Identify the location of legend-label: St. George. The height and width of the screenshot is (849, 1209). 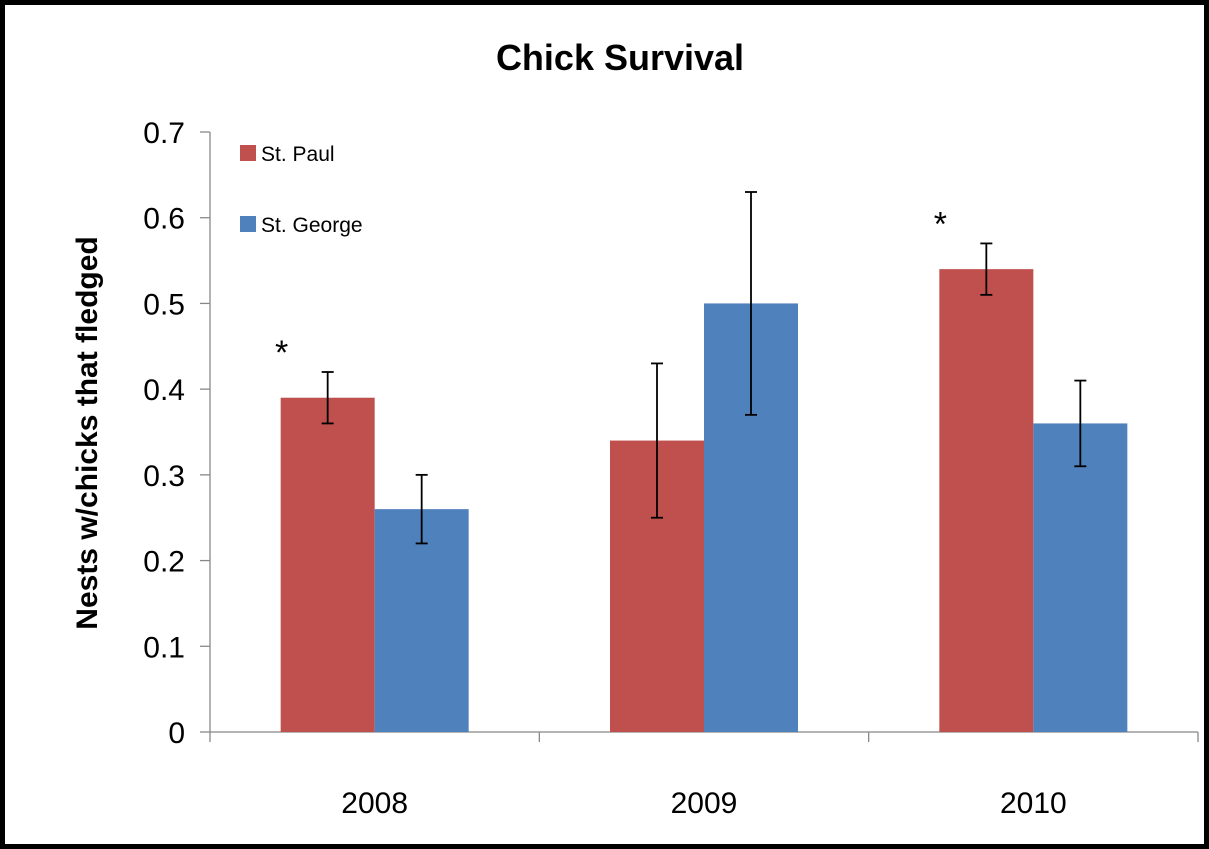
(312, 225).